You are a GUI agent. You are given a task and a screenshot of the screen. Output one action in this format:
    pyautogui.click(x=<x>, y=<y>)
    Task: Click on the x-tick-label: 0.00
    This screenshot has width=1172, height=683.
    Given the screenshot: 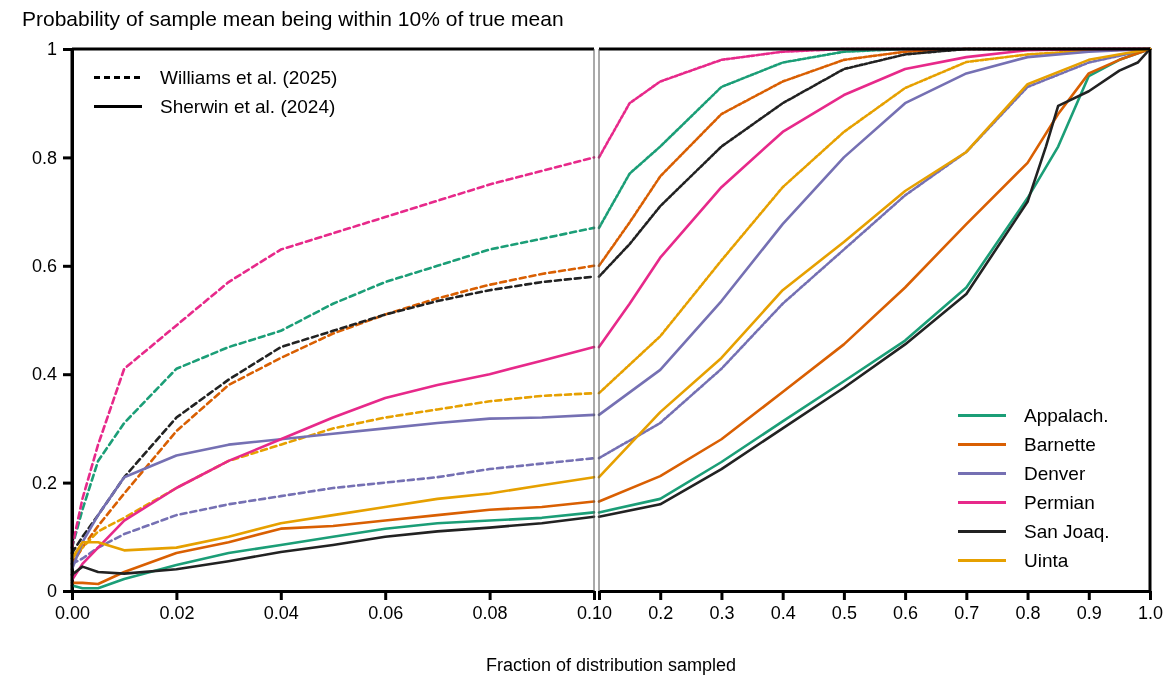 What is the action you would take?
    pyautogui.click(x=72, y=612)
    